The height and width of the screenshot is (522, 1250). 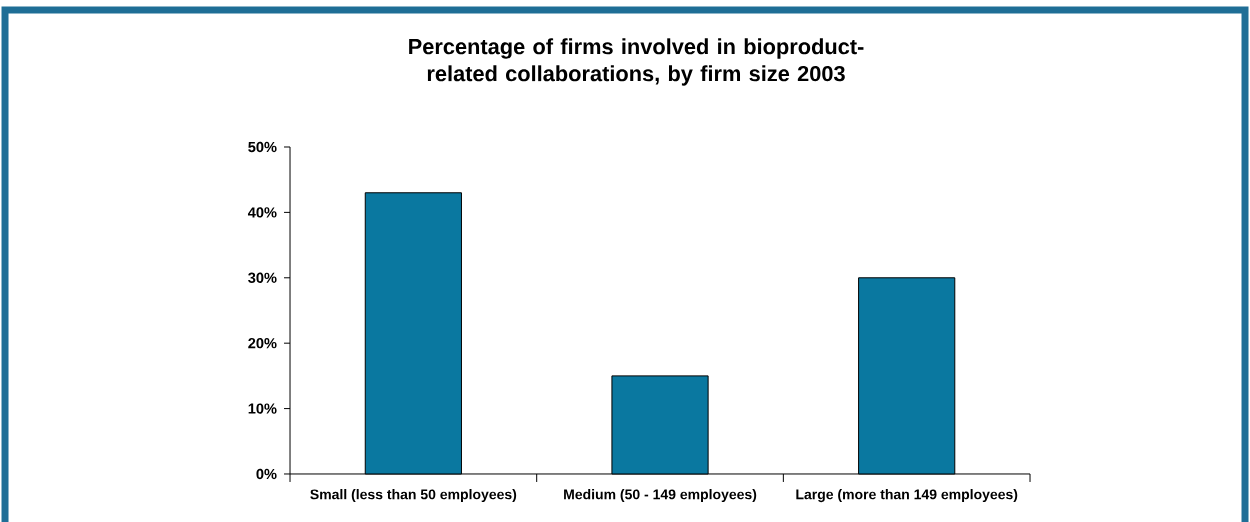 What do you see at coordinates (262, 147) in the screenshot?
I see `y-tick-label: 50%` at bounding box center [262, 147].